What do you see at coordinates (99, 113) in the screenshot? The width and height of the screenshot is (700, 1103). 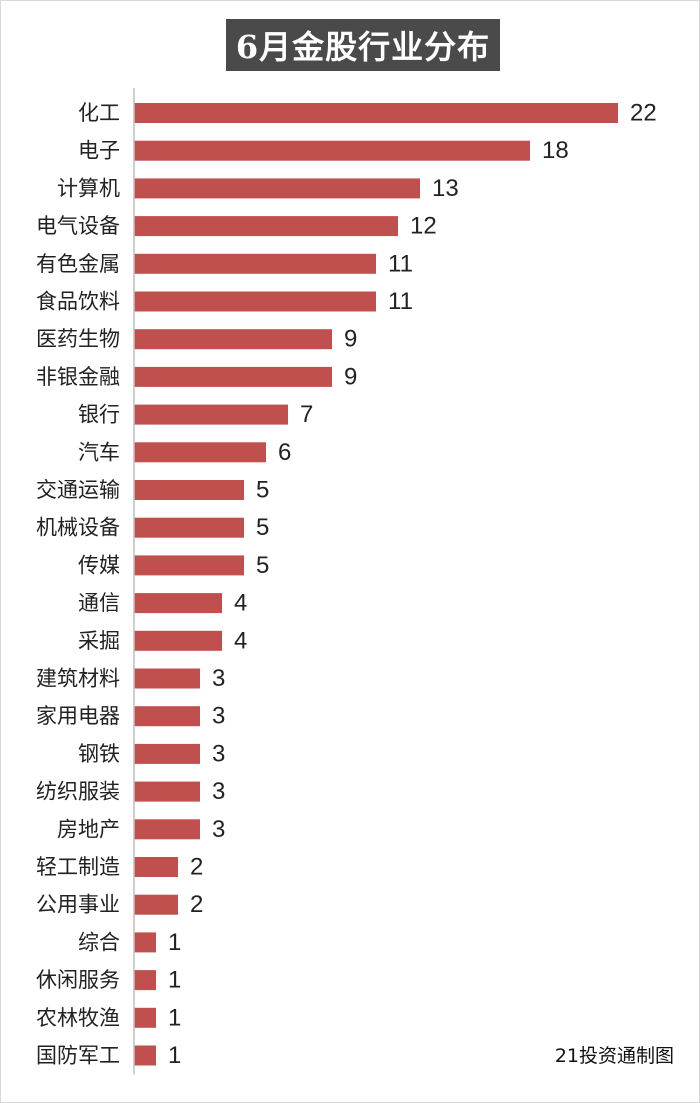 I see `category-label: 化工` at bounding box center [99, 113].